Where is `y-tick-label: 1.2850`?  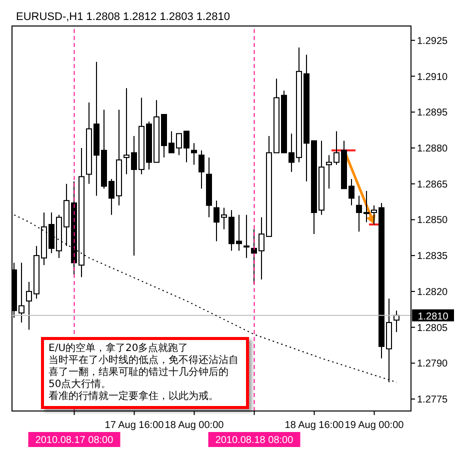 y-tick-label: 1.2850 is located at coordinates (432, 220).